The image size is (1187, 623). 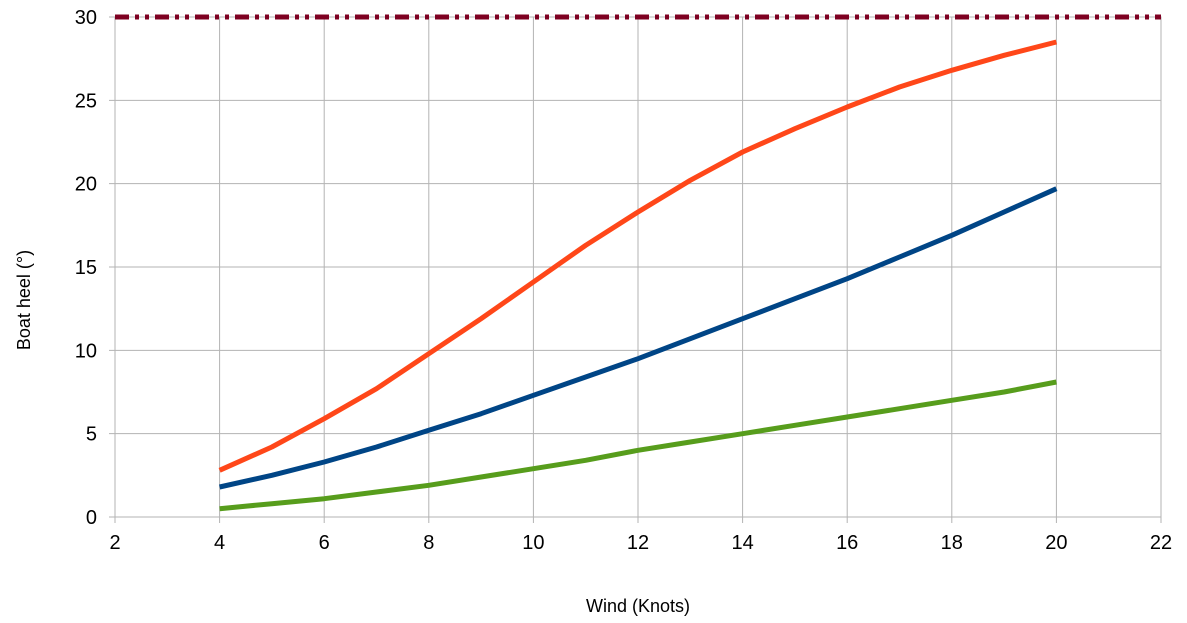 I want to click on y-tick-label: 0, so click(x=91, y=518).